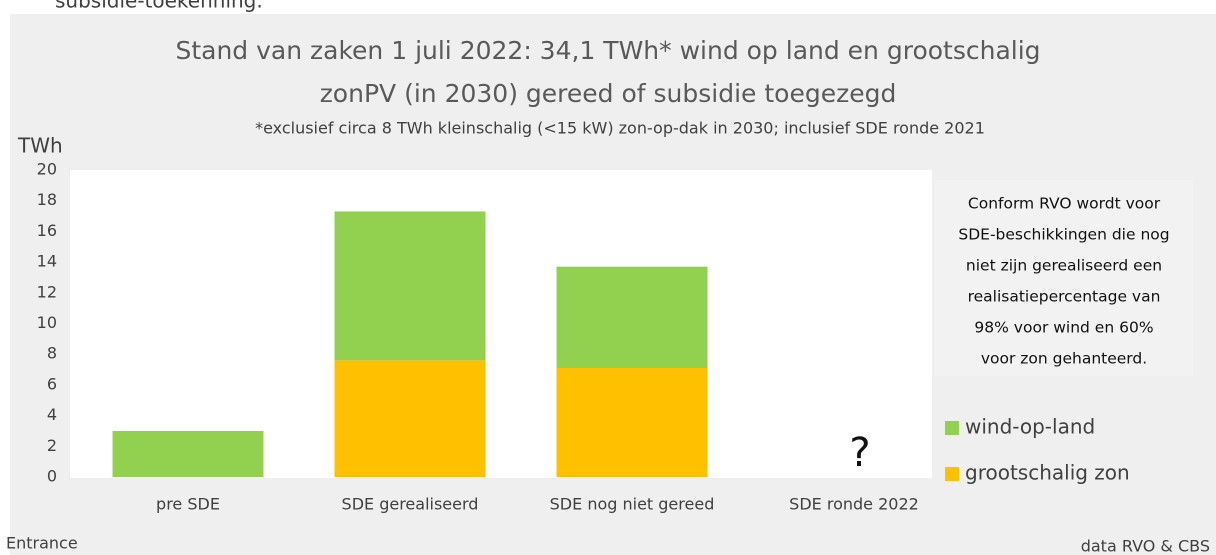  I want to click on note-box, so click(1064, 278).